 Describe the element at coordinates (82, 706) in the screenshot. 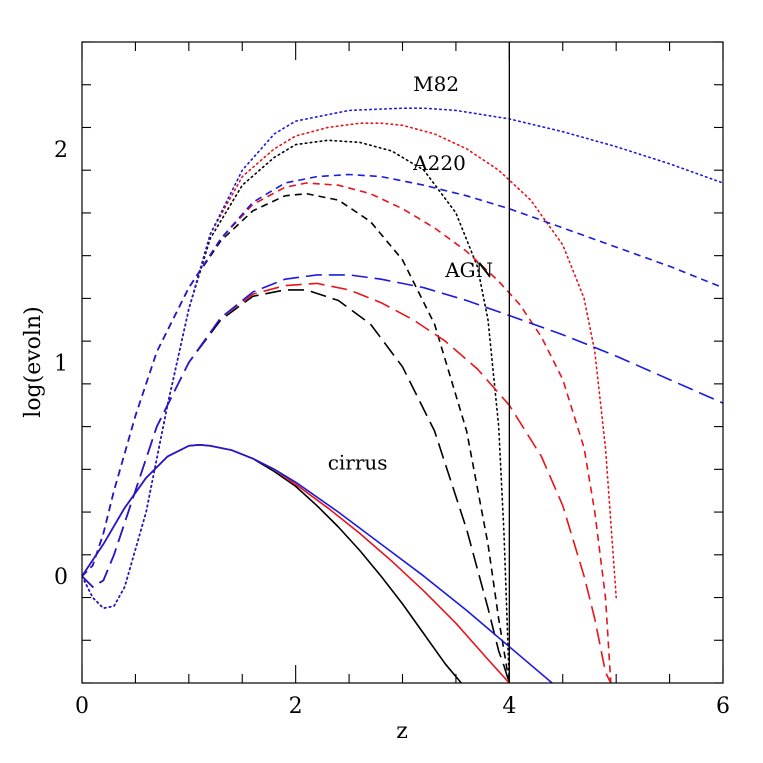

I see `x-tick-label: 0` at that location.